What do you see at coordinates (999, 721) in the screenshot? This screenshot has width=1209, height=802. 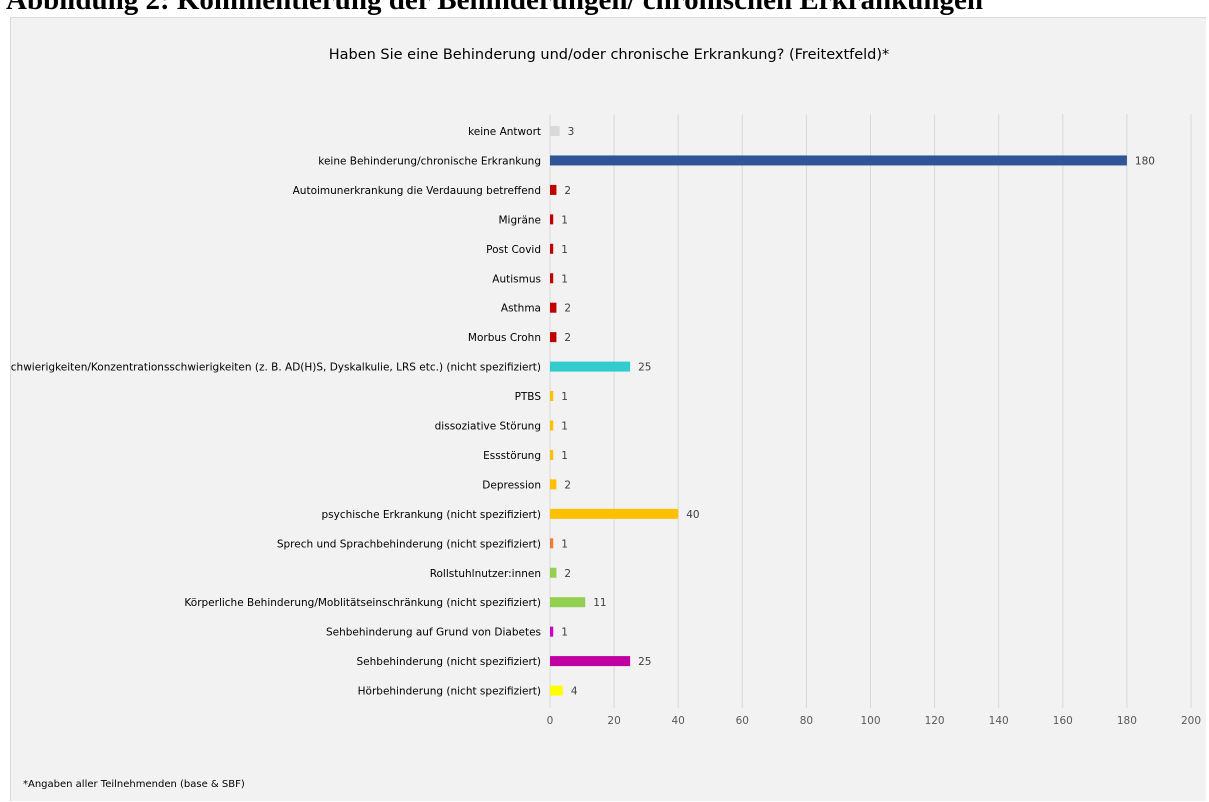 I see `x-tick-label: 140` at bounding box center [999, 721].